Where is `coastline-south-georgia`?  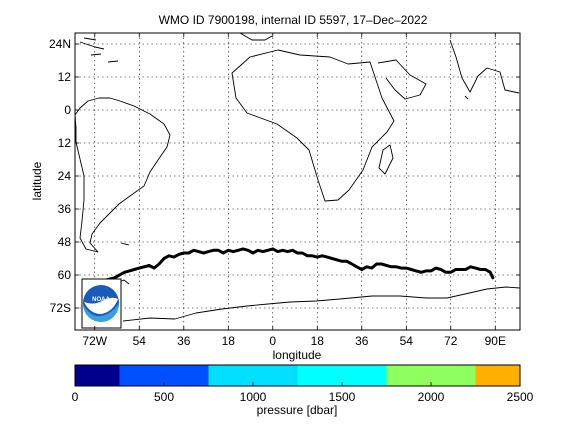 coastline-south-georgia is located at coordinates (125, 244).